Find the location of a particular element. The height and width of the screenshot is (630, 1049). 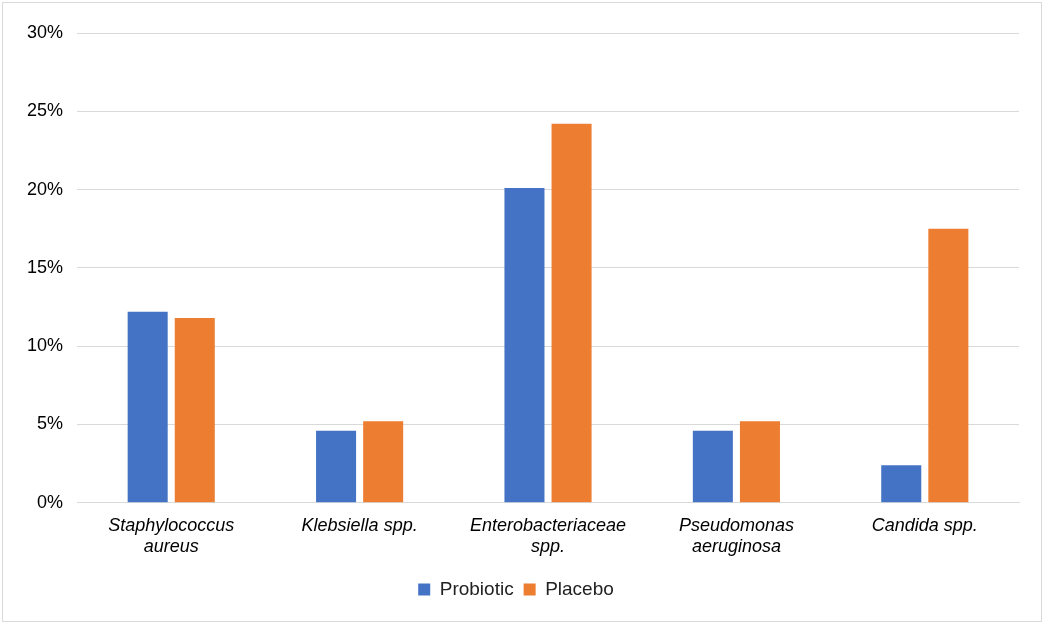

y-tick-label: 5% is located at coordinates (50, 423).